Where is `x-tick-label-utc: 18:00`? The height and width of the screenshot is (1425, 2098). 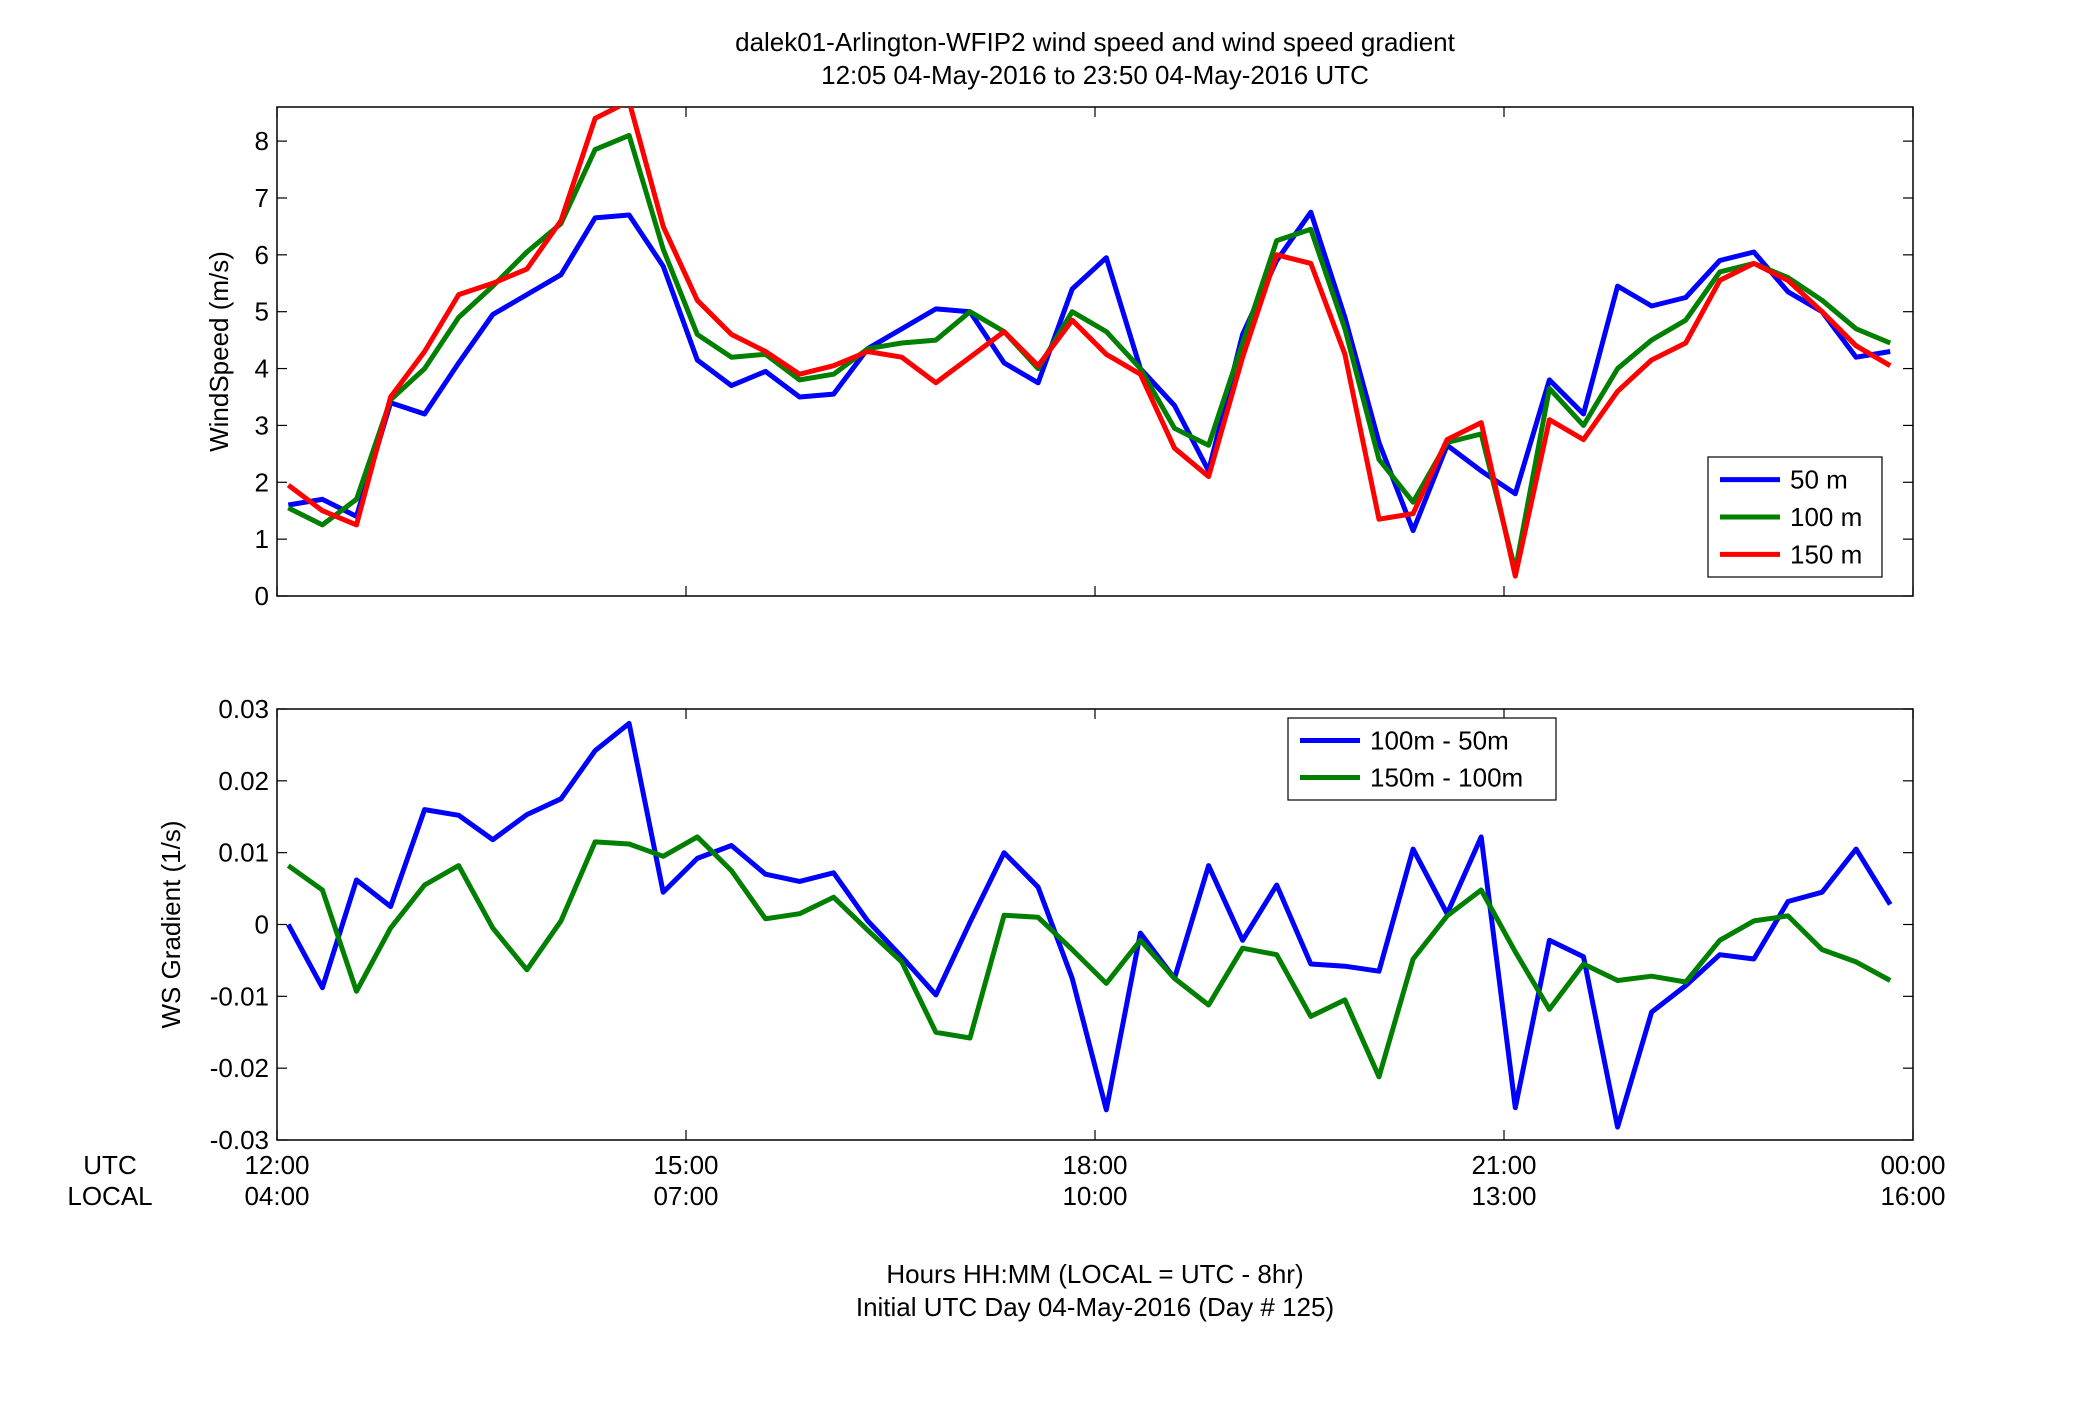
x-tick-label-utc: 18:00 is located at coordinates (1094, 1165).